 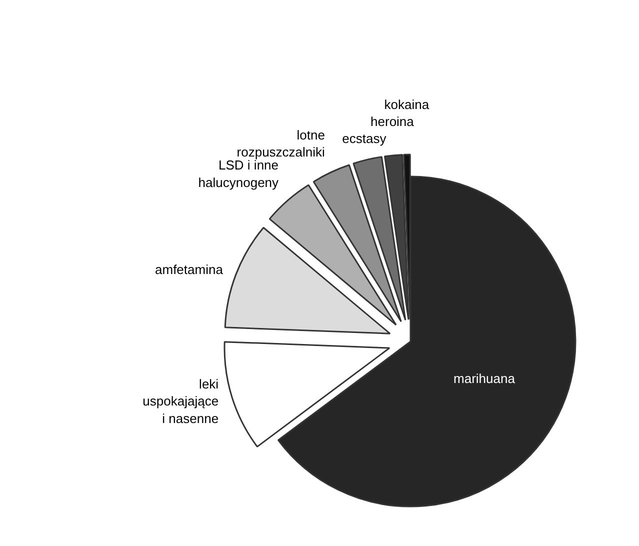 I want to click on slice-label: amfetamina, so click(x=189, y=269).